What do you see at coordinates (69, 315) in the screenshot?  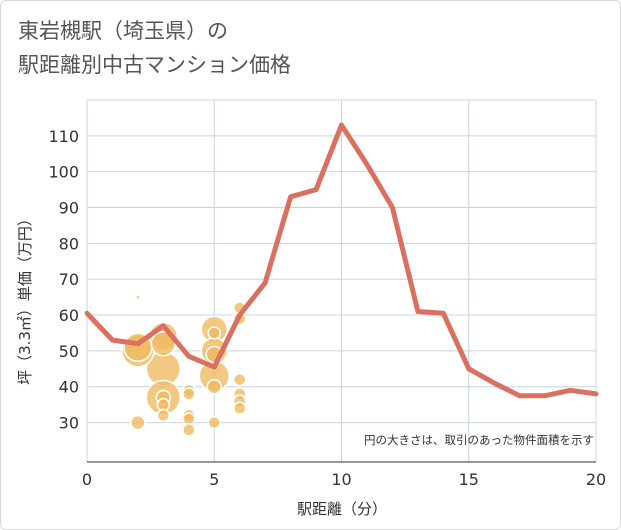 I see `y-tick-label: 60` at bounding box center [69, 315].